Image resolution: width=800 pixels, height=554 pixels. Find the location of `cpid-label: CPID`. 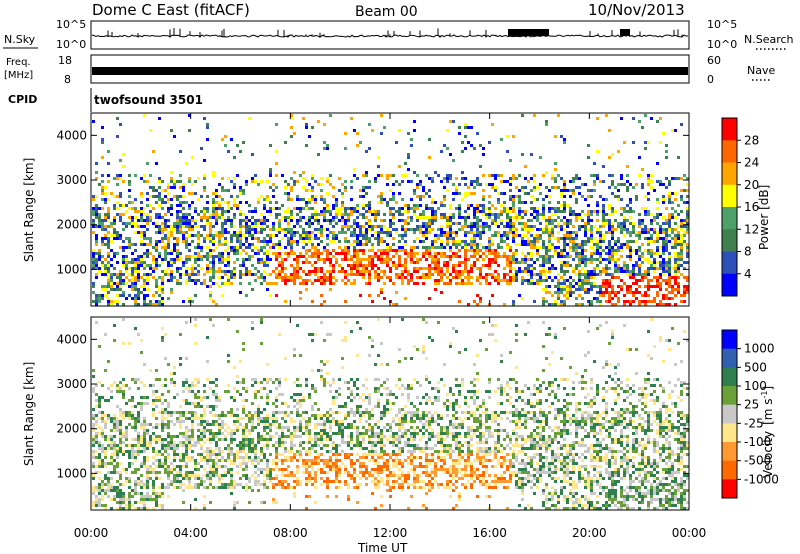

cpid-label: CPID is located at coordinates (22, 99).